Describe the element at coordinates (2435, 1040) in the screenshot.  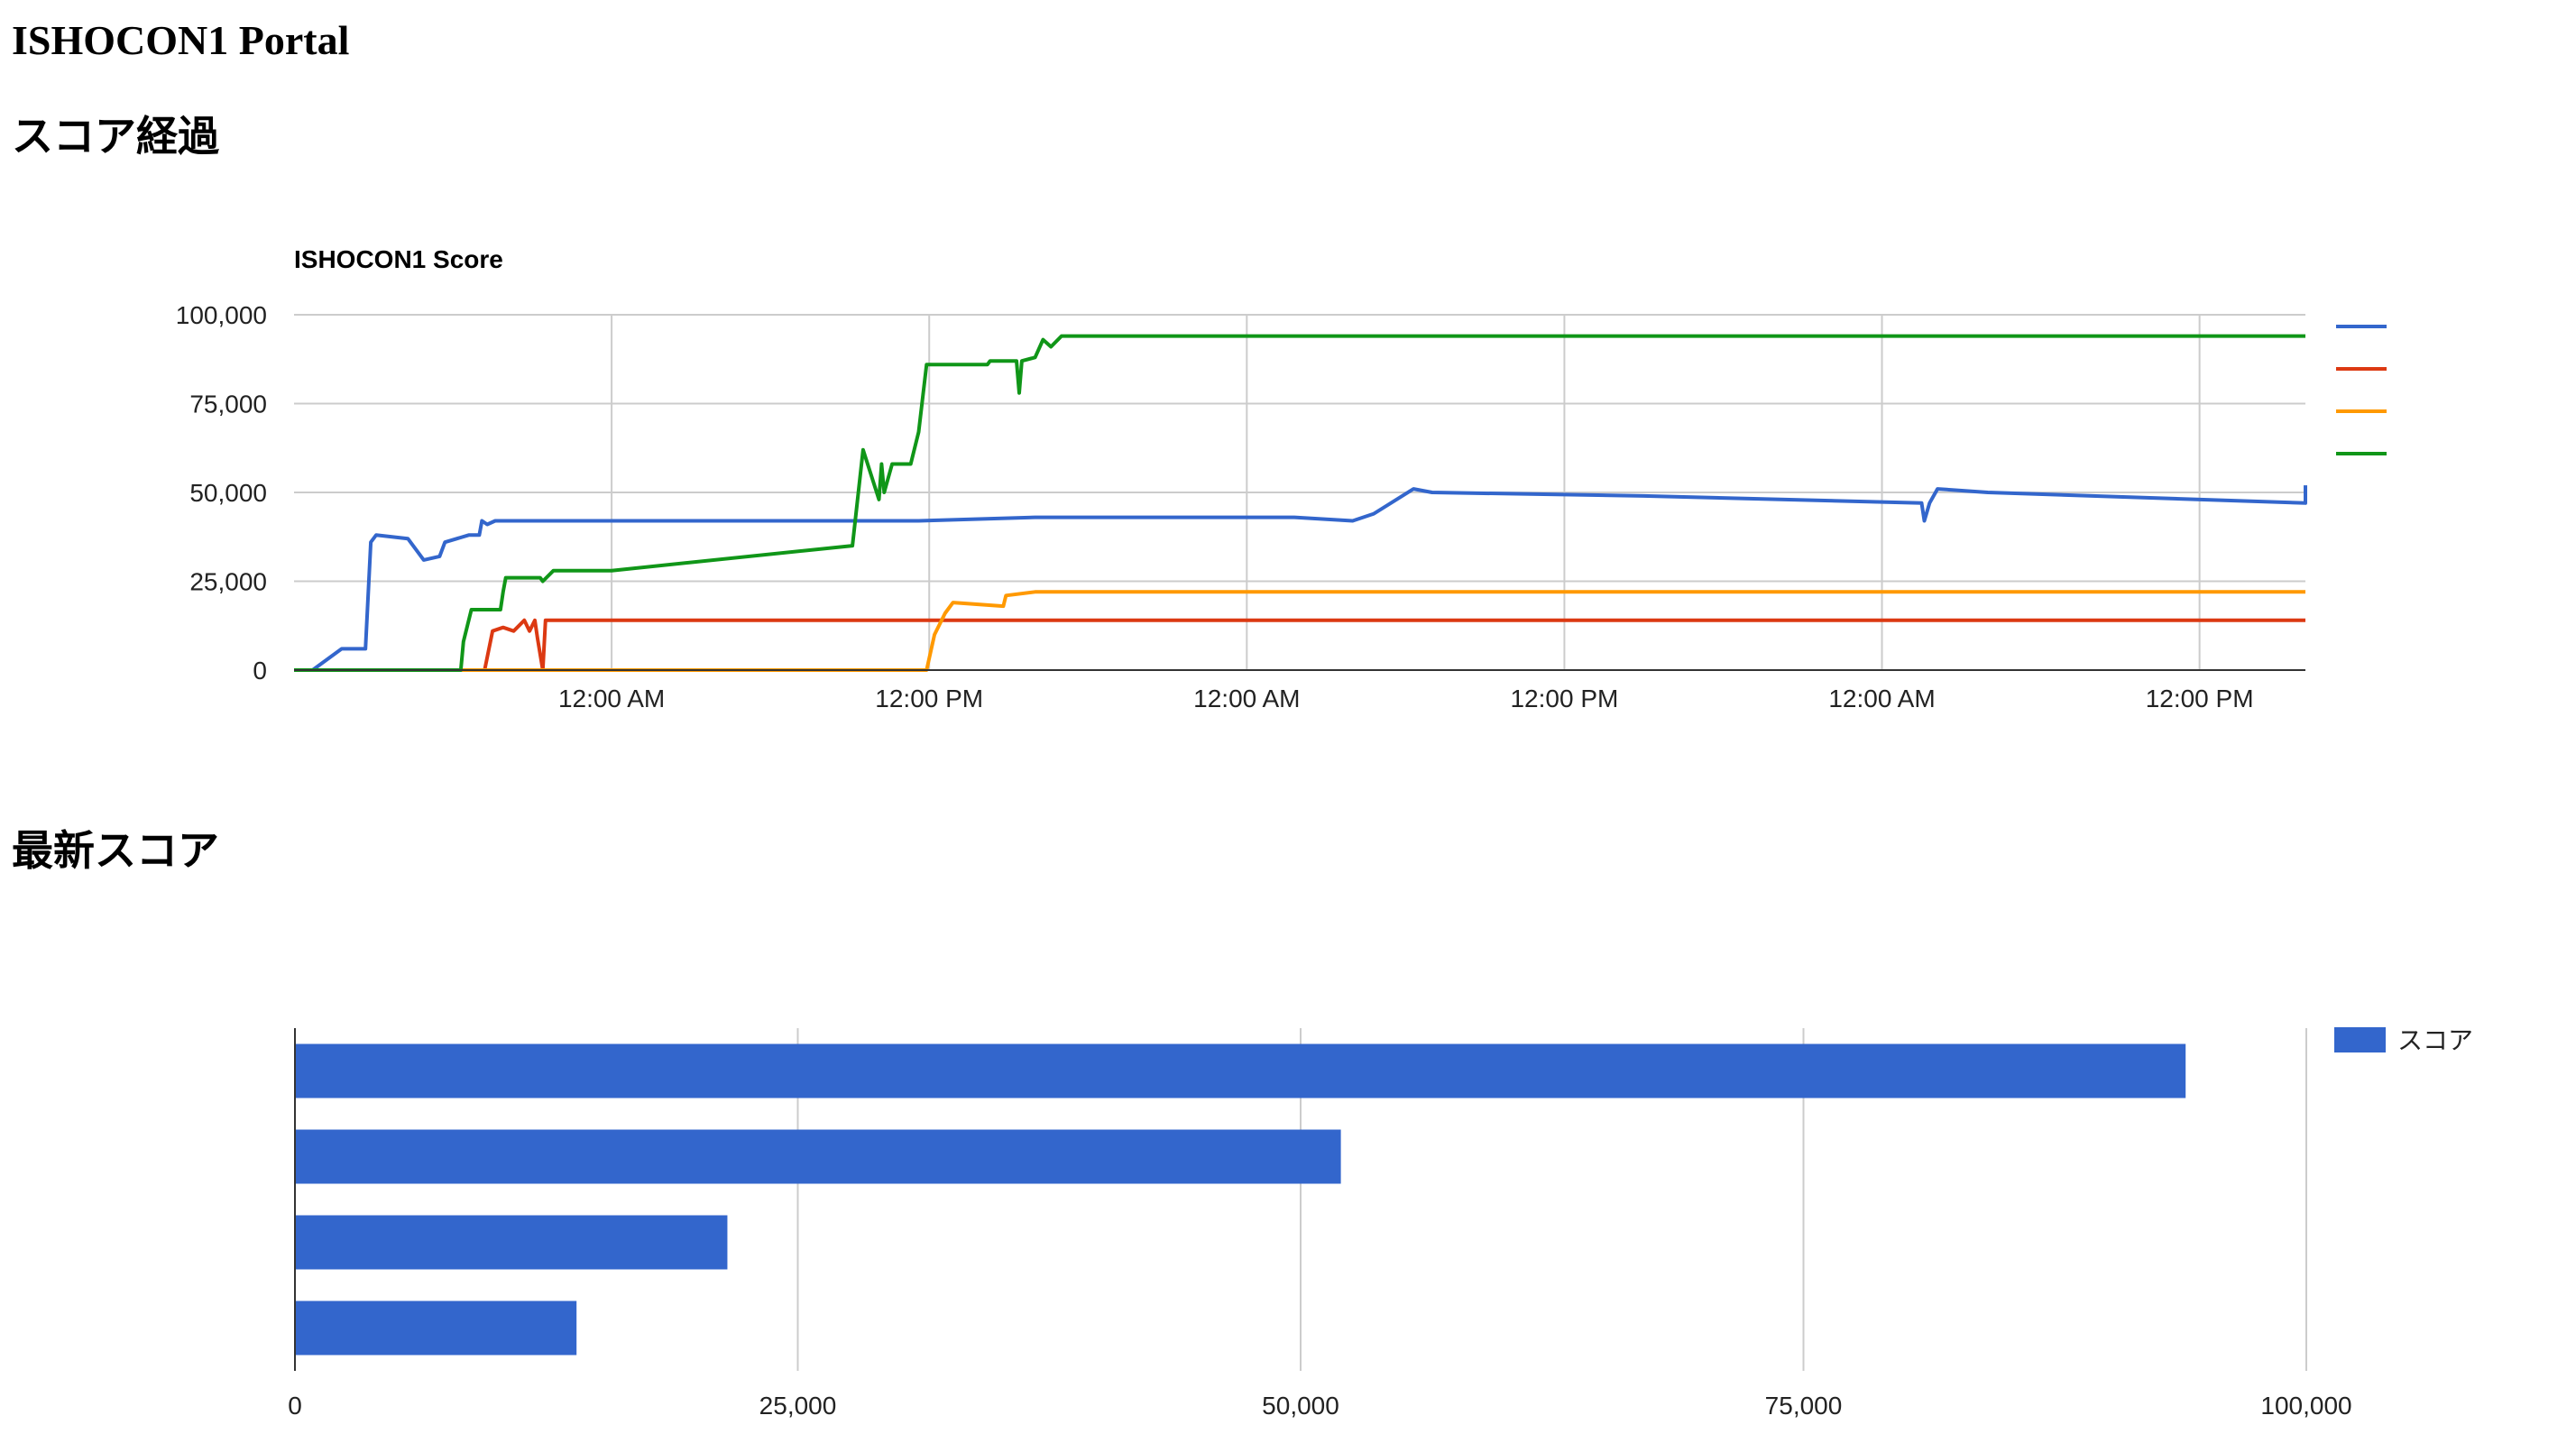
I see `legend-label: スコア` at that location.